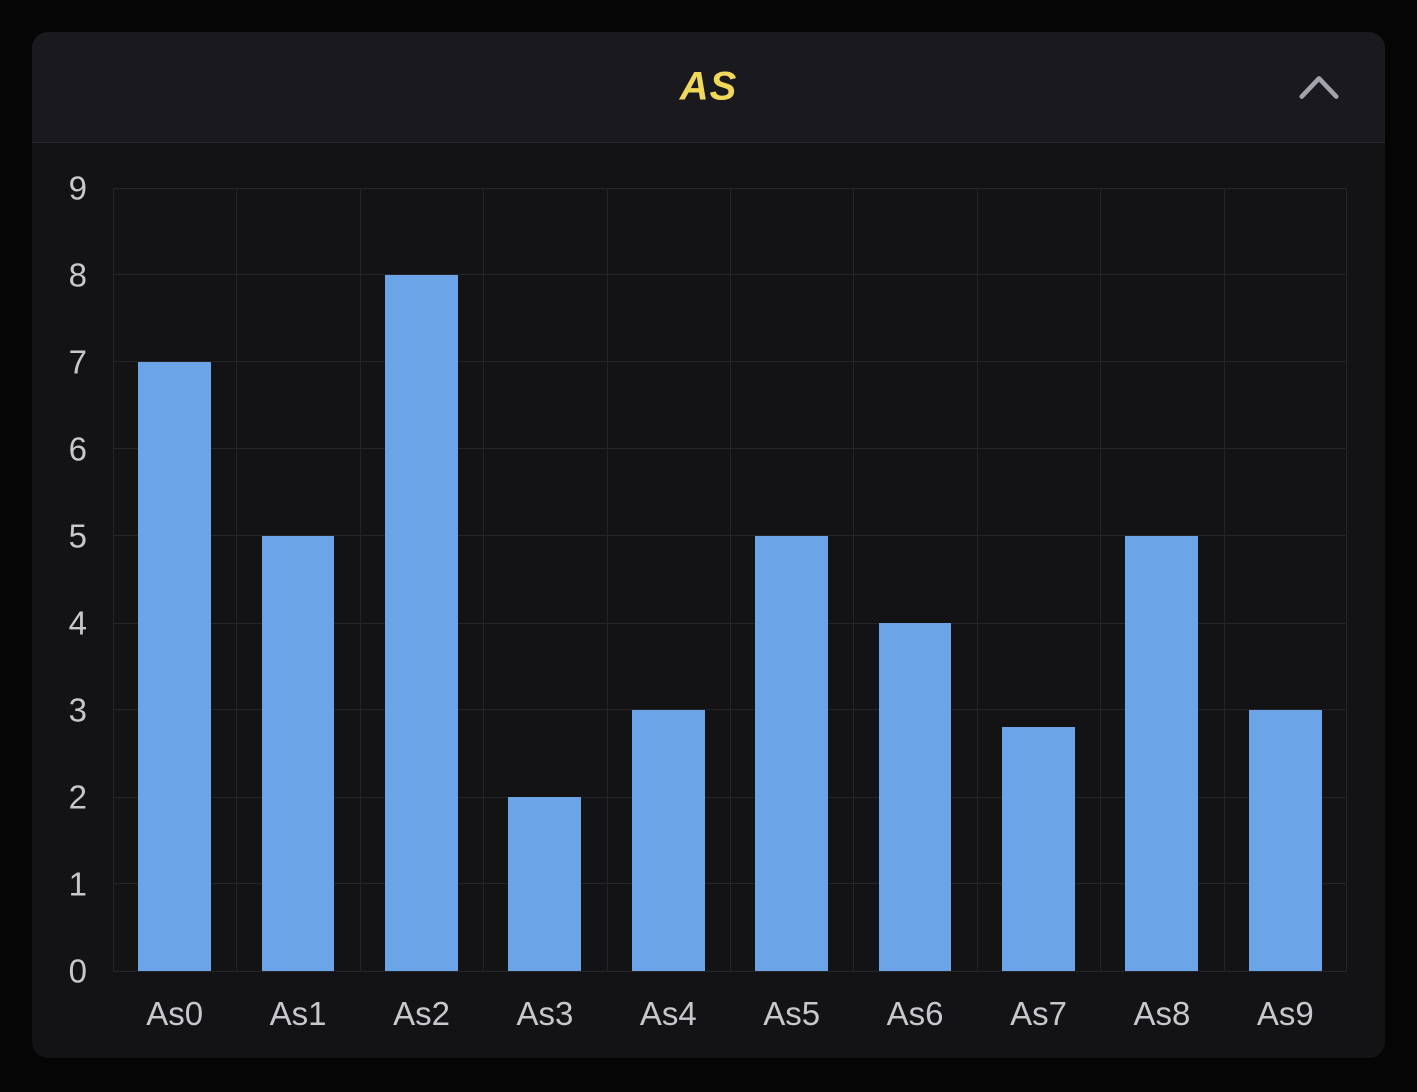 This screenshot has height=1092, width=1417. What do you see at coordinates (421, 1013) in the screenshot?
I see `x-tick-label: As2` at bounding box center [421, 1013].